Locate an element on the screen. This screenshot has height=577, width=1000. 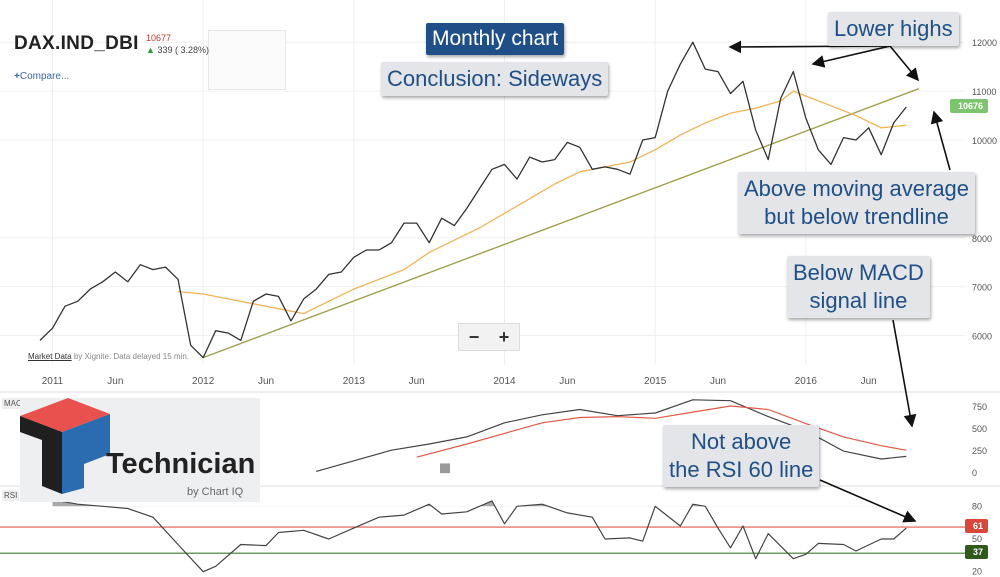
callout-conclusion: Conclusion: Sideways is located at coordinates (495, 79).